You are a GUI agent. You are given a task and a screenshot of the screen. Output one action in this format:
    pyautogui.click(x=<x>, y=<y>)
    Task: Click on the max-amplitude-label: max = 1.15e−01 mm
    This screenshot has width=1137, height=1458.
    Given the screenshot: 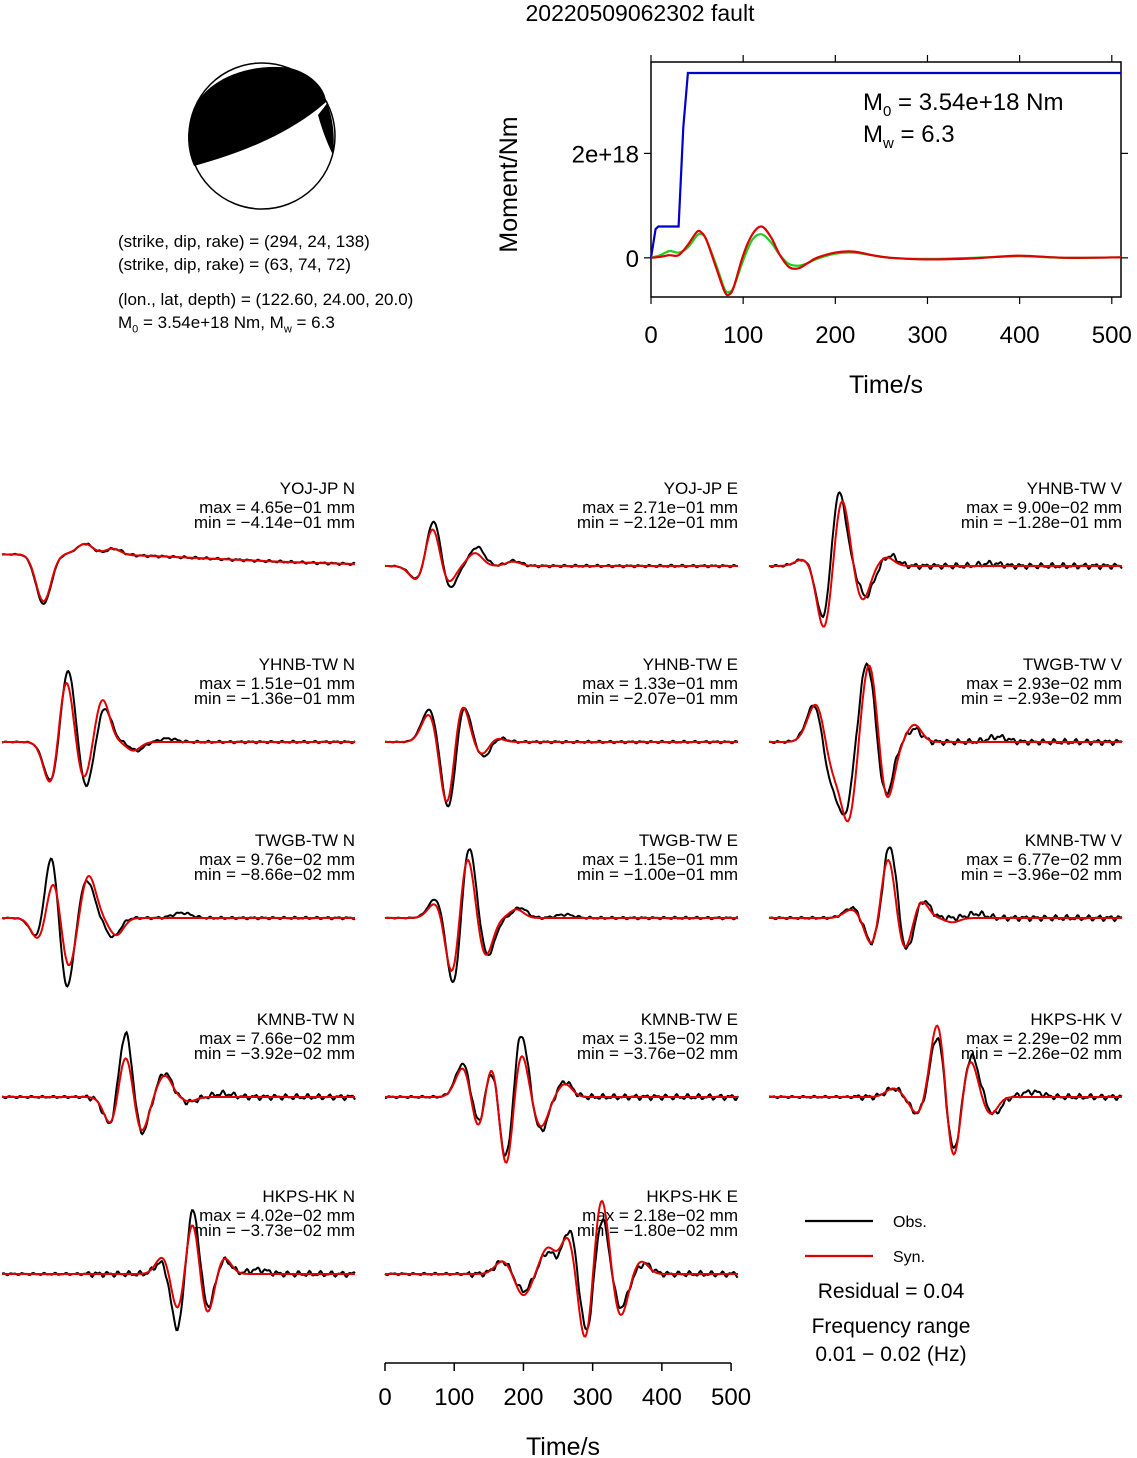 What is the action you would take?
    pyautogui.click(x=660, y=859)
    